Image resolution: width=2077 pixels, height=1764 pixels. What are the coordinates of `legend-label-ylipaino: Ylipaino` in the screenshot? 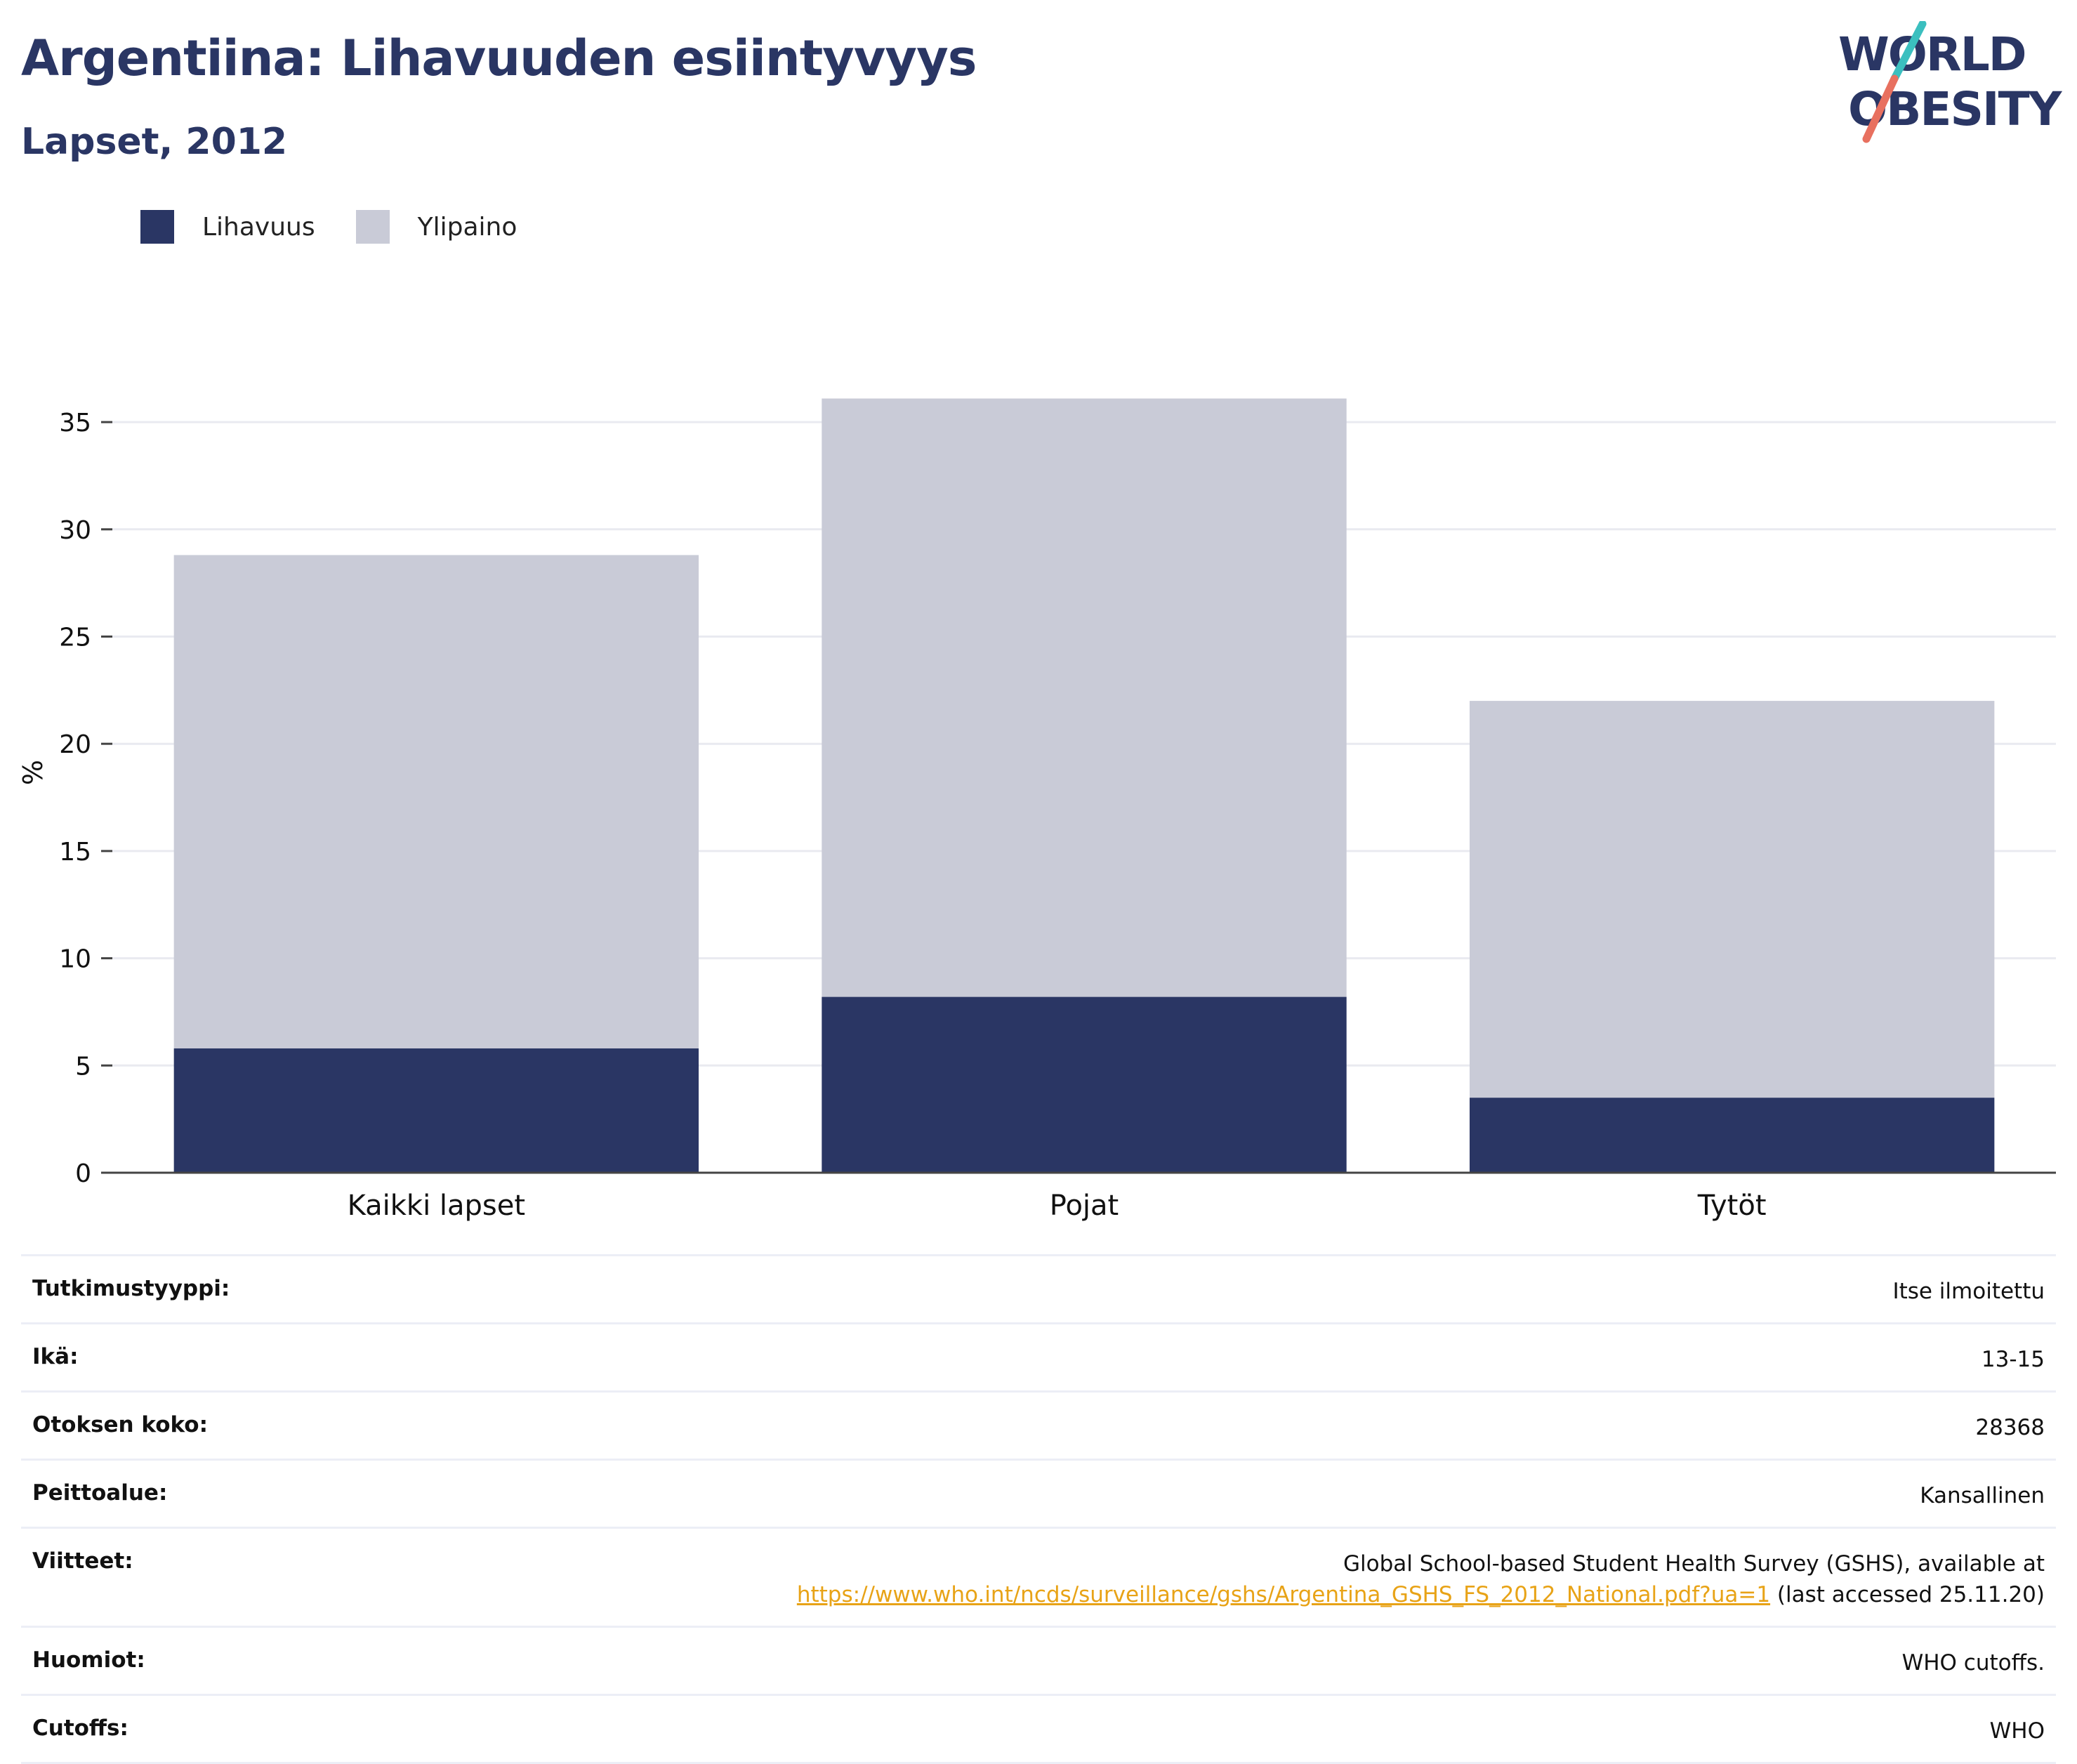 It's located at (467, 227).